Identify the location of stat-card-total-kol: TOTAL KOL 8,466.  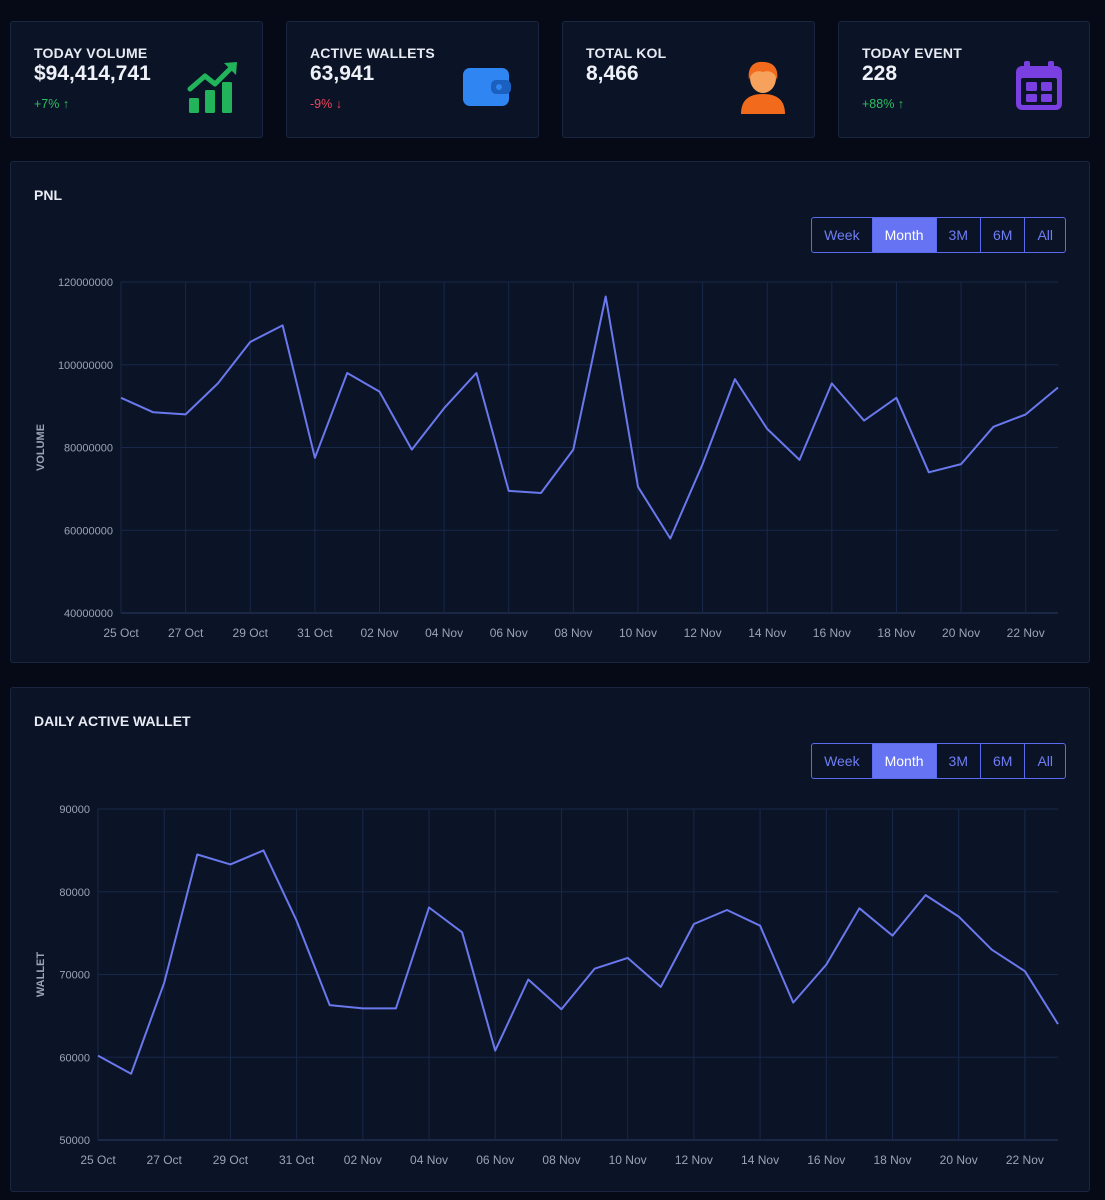
(688, 79).